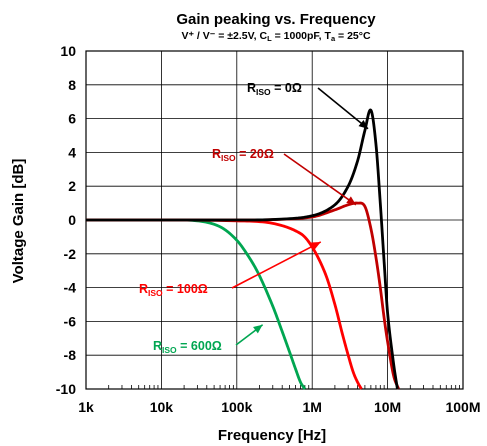  I want to click on y-tick-label: 8, so click(72, 85).